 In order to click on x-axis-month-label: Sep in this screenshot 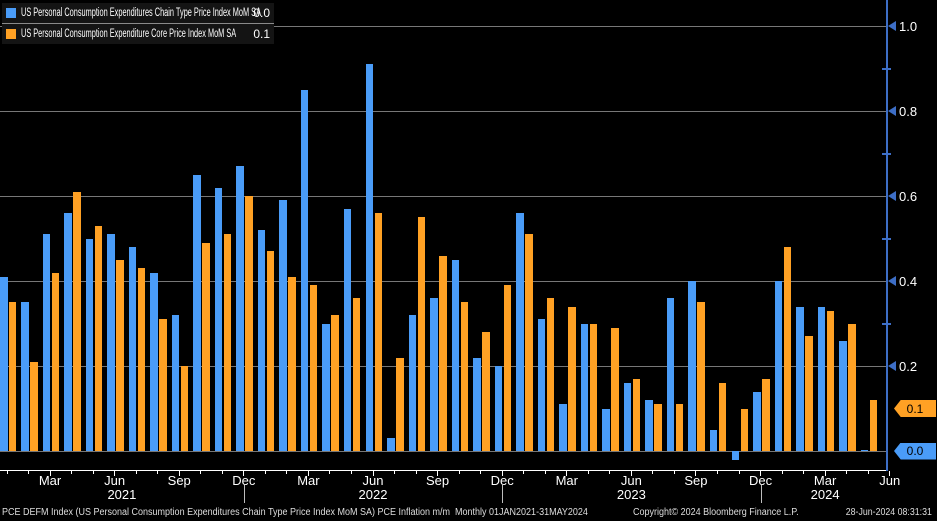, I will do `click(438, 480)`.